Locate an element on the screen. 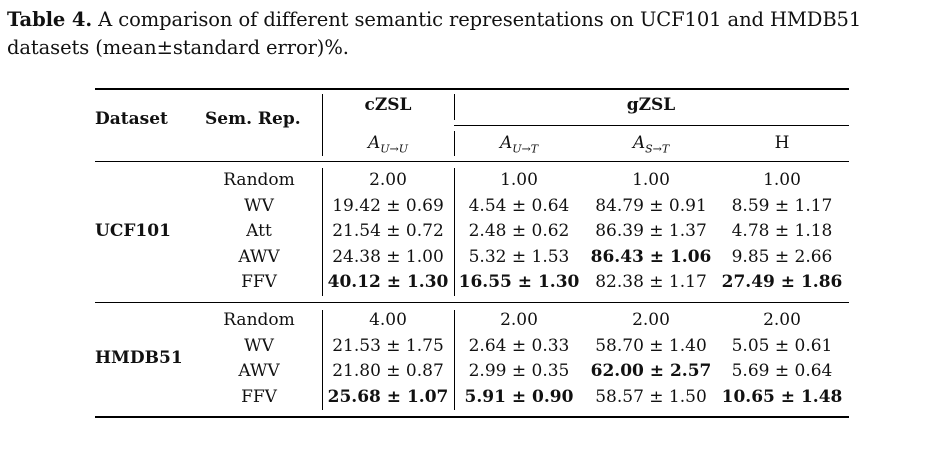  header-col-u-to-t: AU→T is located at coordinates (519, 143).